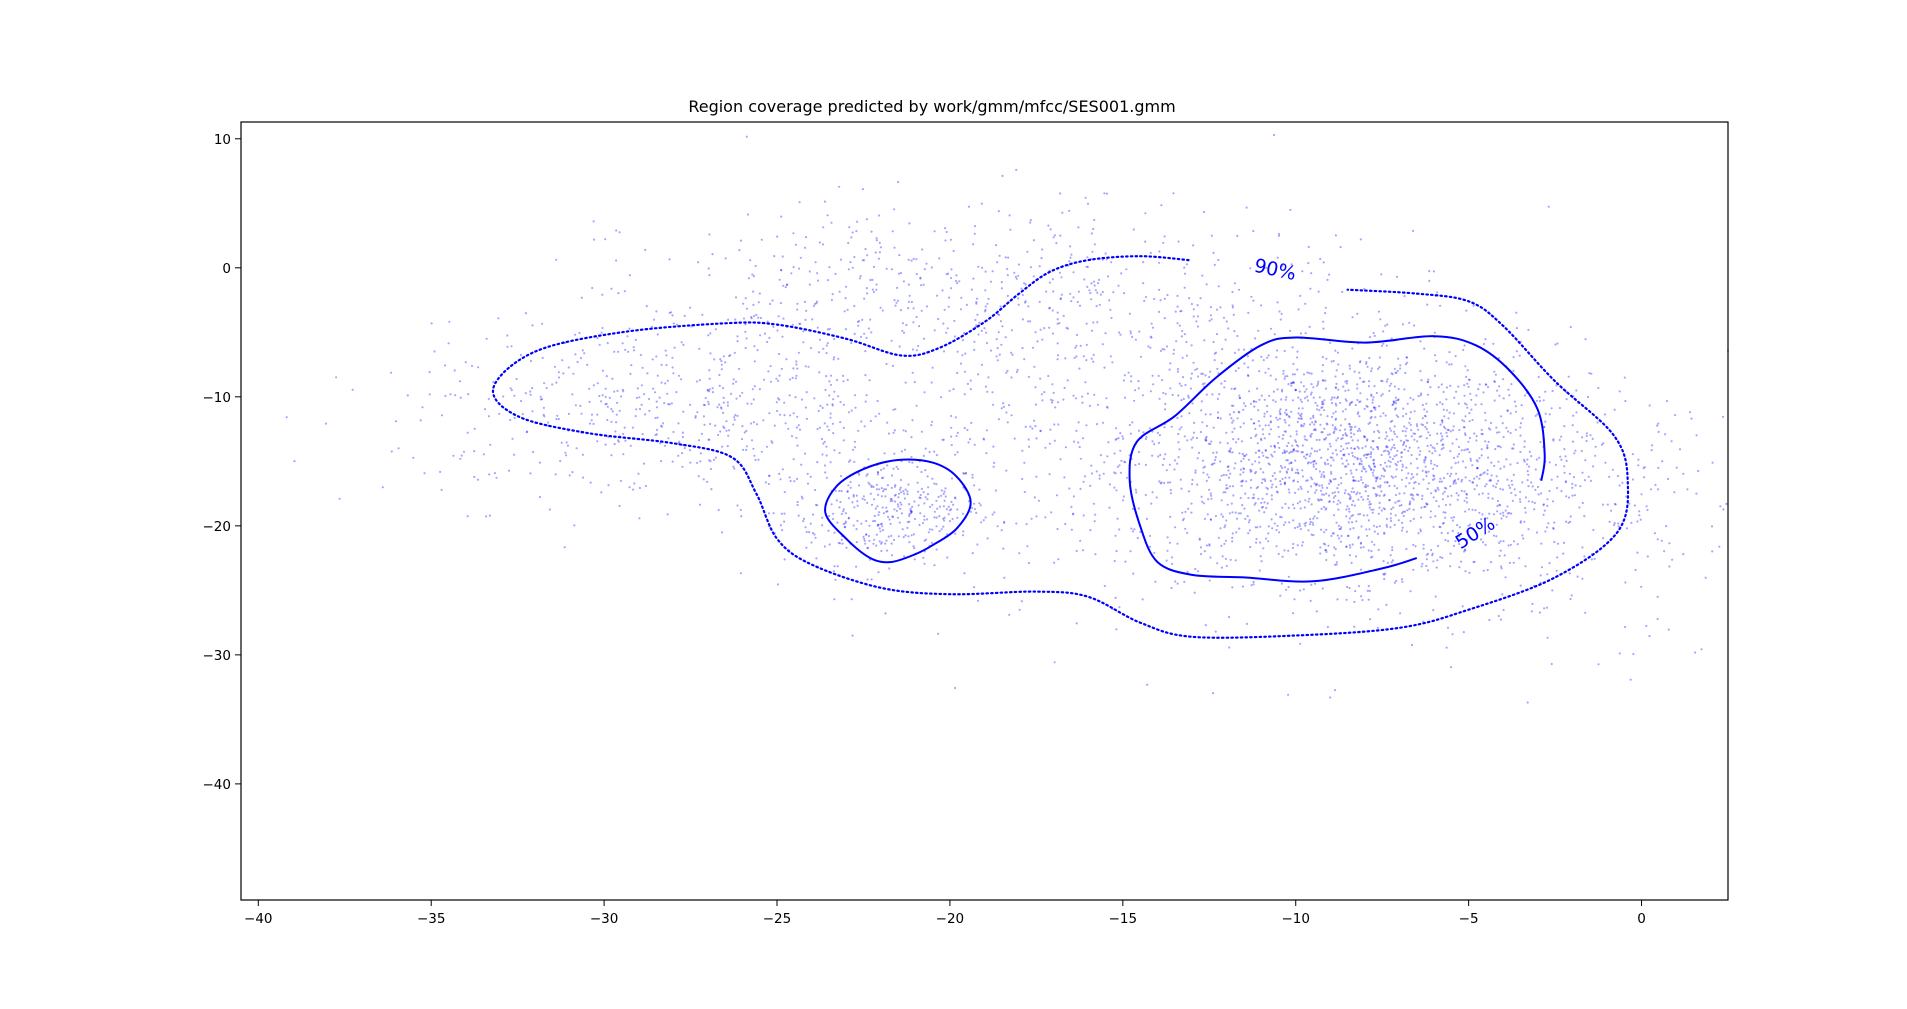 This screenshot has width=1907, height=1009. Describe the element at coordinates (1641, 919) in the screenshot. I see `x-tick-label: 0` at that location.